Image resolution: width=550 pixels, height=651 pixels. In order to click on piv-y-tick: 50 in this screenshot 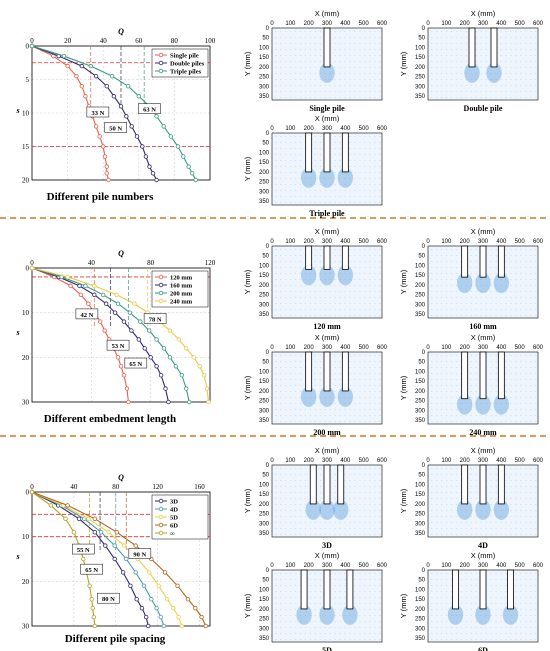, I will do `click(265, 39)`.